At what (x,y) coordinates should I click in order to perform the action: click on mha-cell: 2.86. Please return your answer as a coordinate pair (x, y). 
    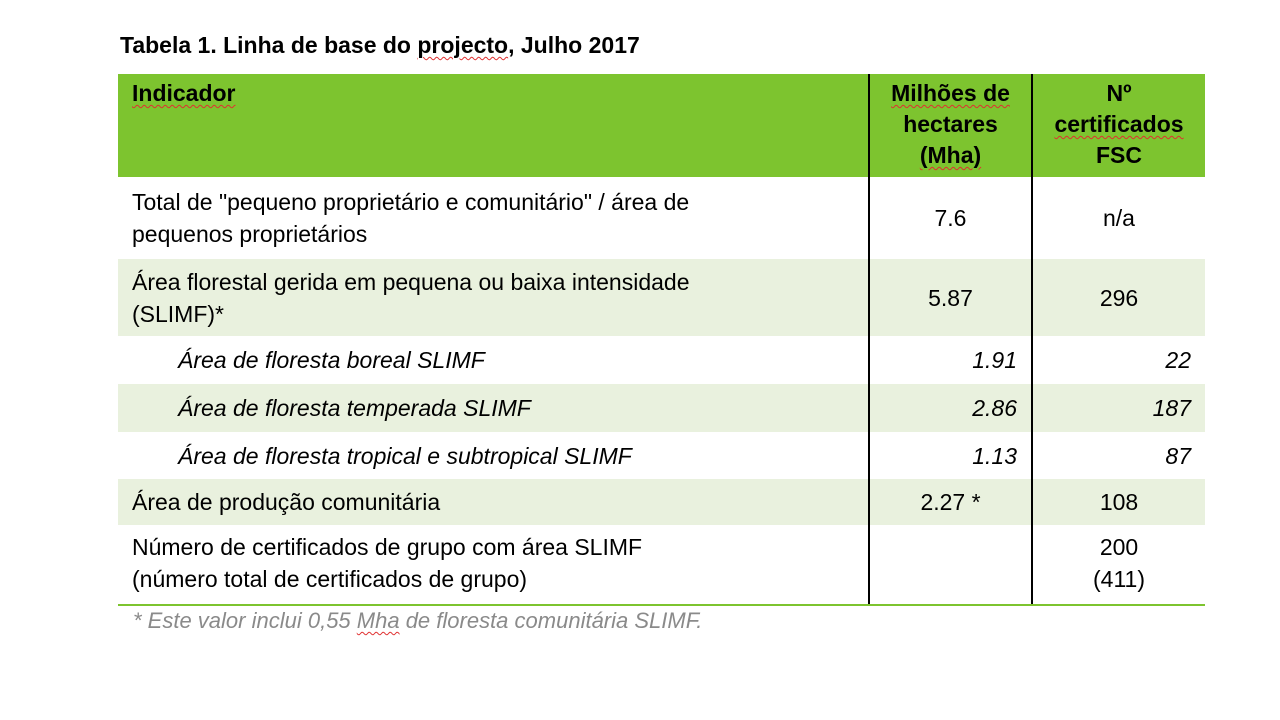
    Looking at the image, I should click on (950, 408).